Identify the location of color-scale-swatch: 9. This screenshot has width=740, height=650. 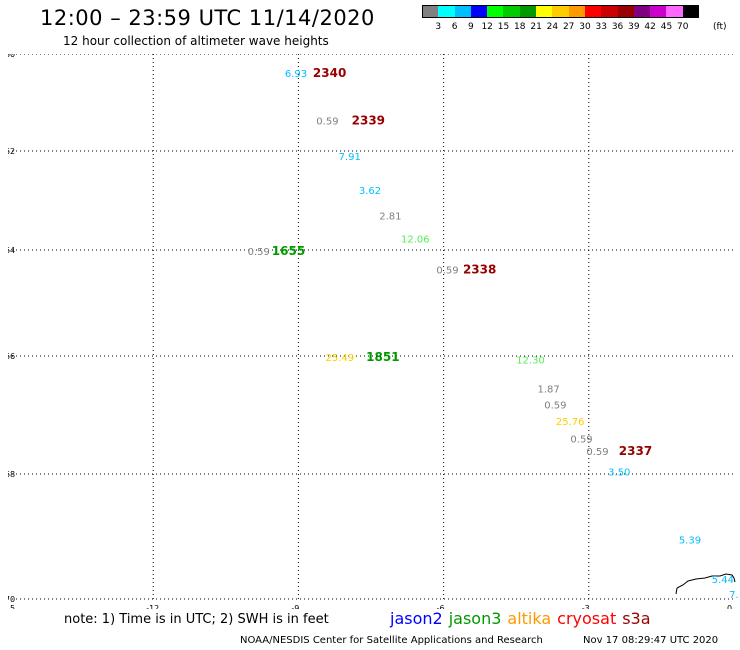
(464, 18).